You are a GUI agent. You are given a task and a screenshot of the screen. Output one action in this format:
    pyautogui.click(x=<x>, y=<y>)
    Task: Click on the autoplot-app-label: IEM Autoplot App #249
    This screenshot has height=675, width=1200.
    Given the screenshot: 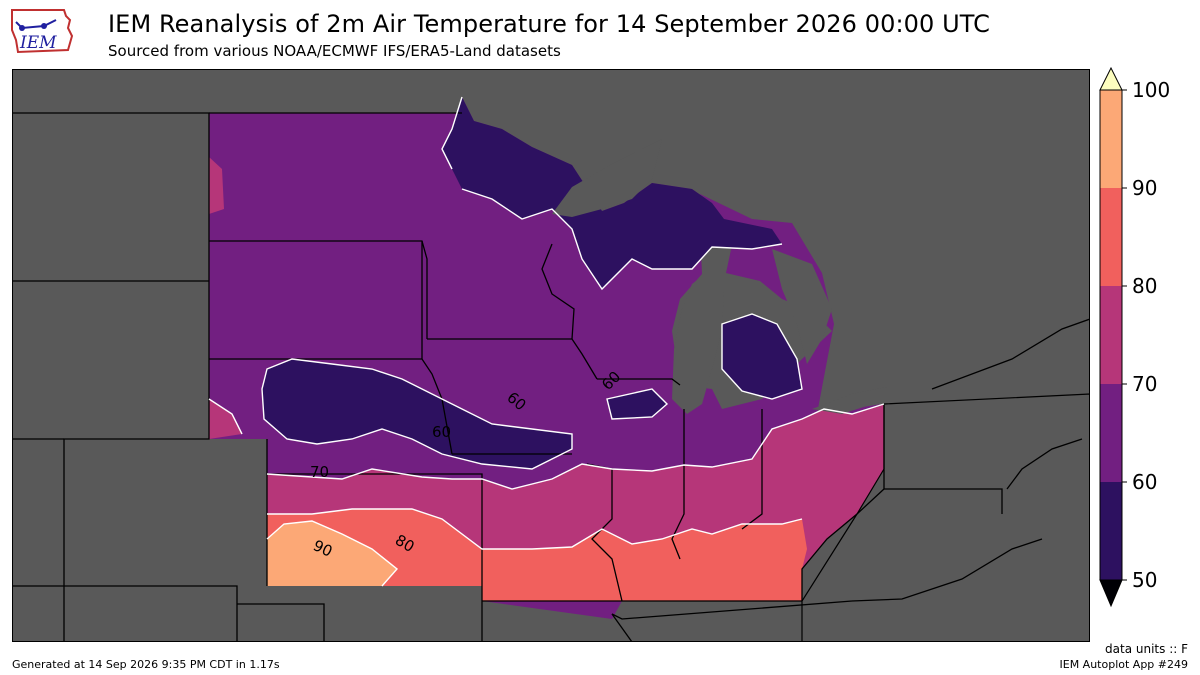 What is the action you would take?
    pyautogui.click(x=1124, y=664)
    